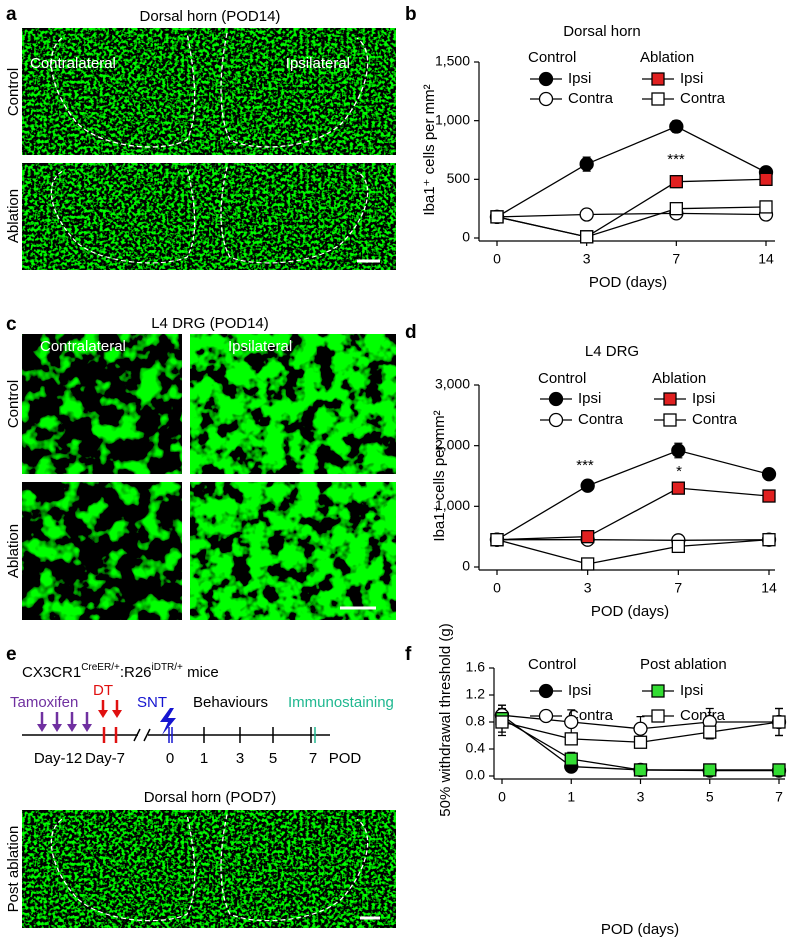 The image size is (788, 943). What do you see at coordinates (769, 588) in the screenshot?
I see `x-tick-label: 14` at bounding box center [769, 588].